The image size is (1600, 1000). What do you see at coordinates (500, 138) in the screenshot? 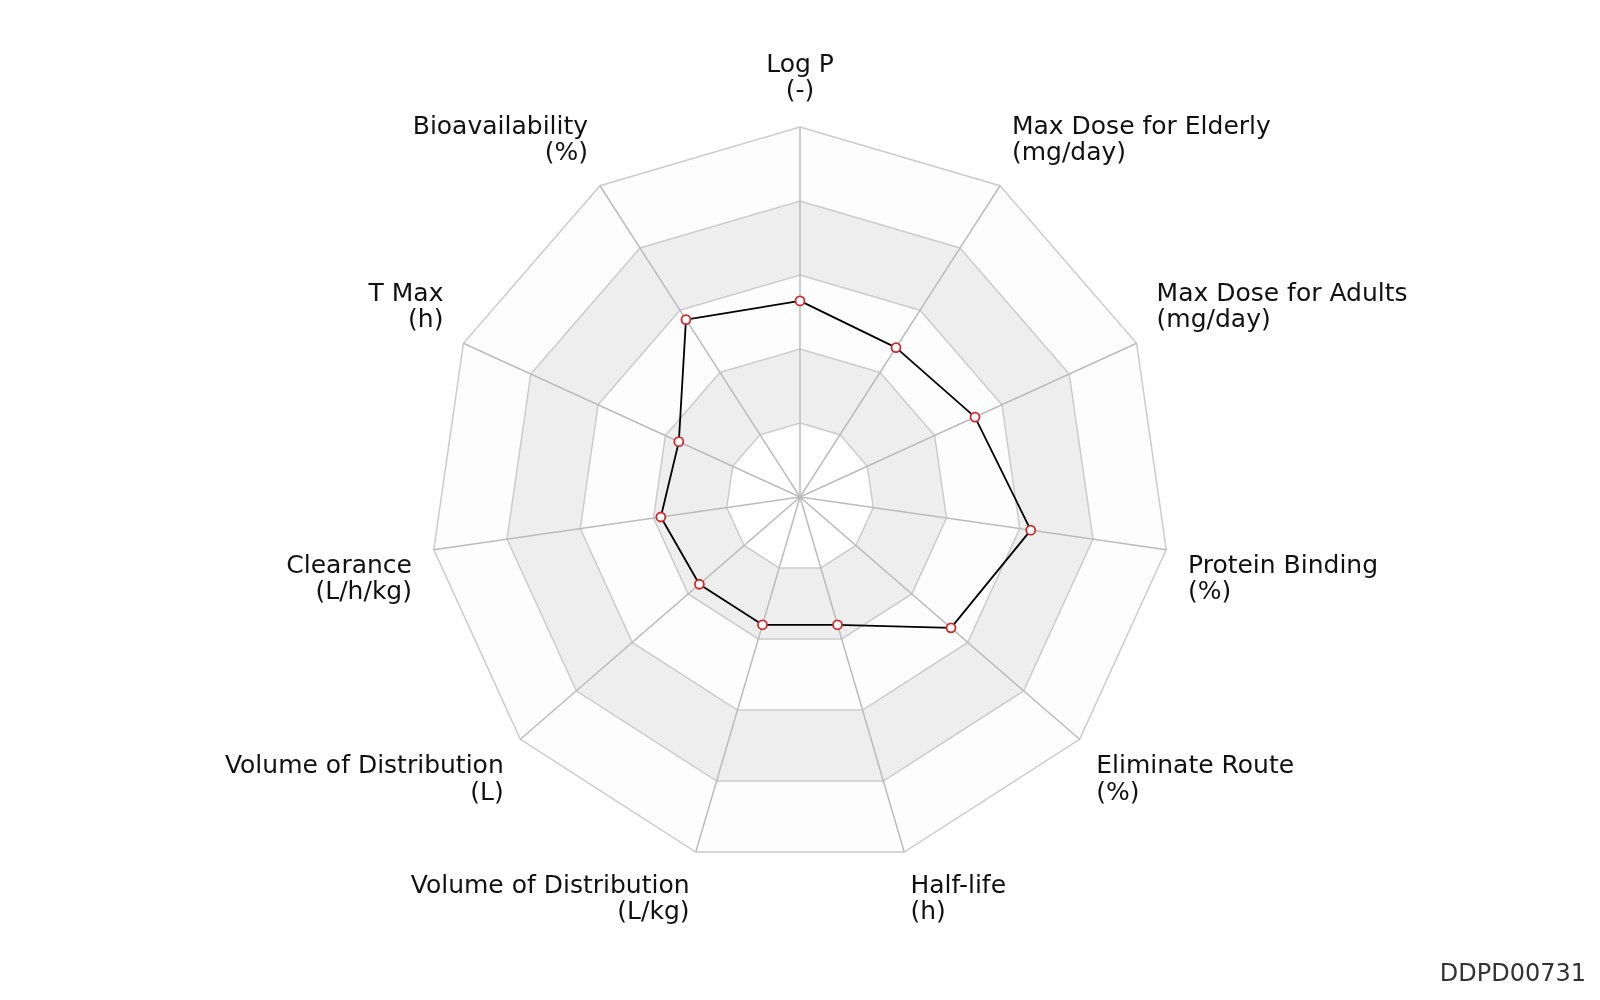
I see `spoke-label: Bioavailability (%)` at bounding box center [500, 138].